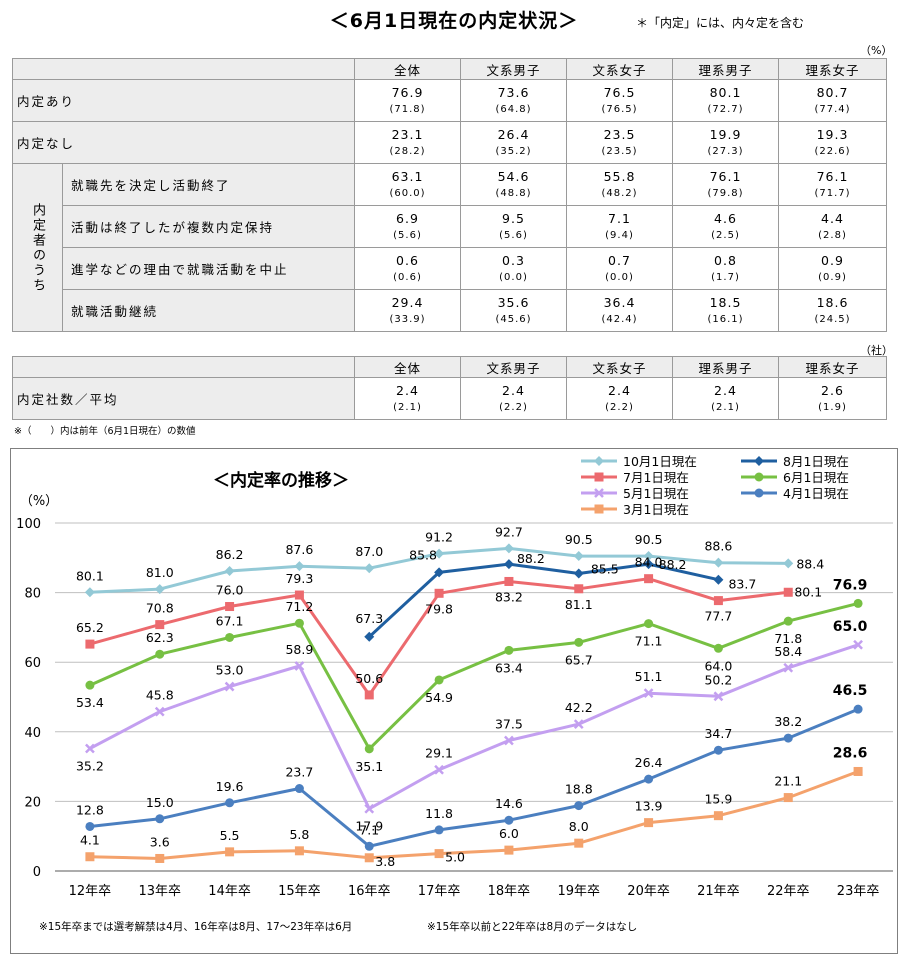  I want to click on data-label: 83.7, so click(742, 584).